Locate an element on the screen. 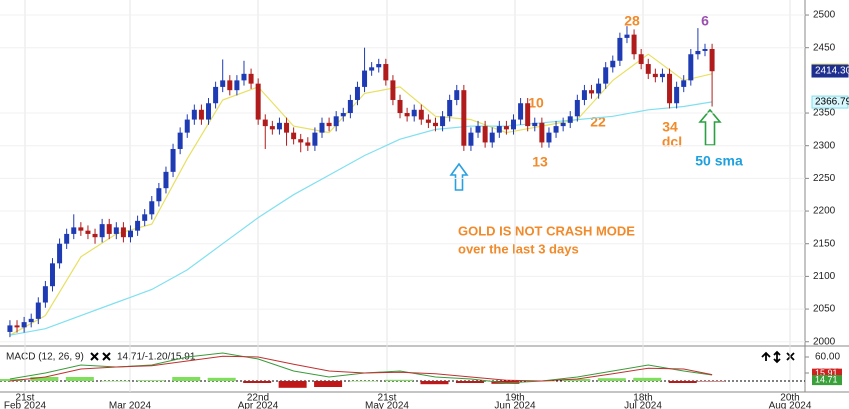  macd-box is located at coordinates (827, 380).